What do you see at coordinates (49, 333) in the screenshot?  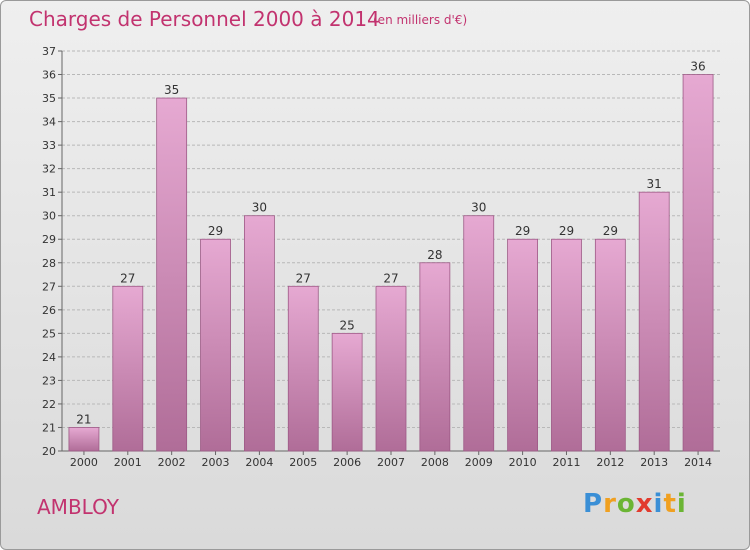 I see `y-tick-label: 25` at bounding box center [49, 333].